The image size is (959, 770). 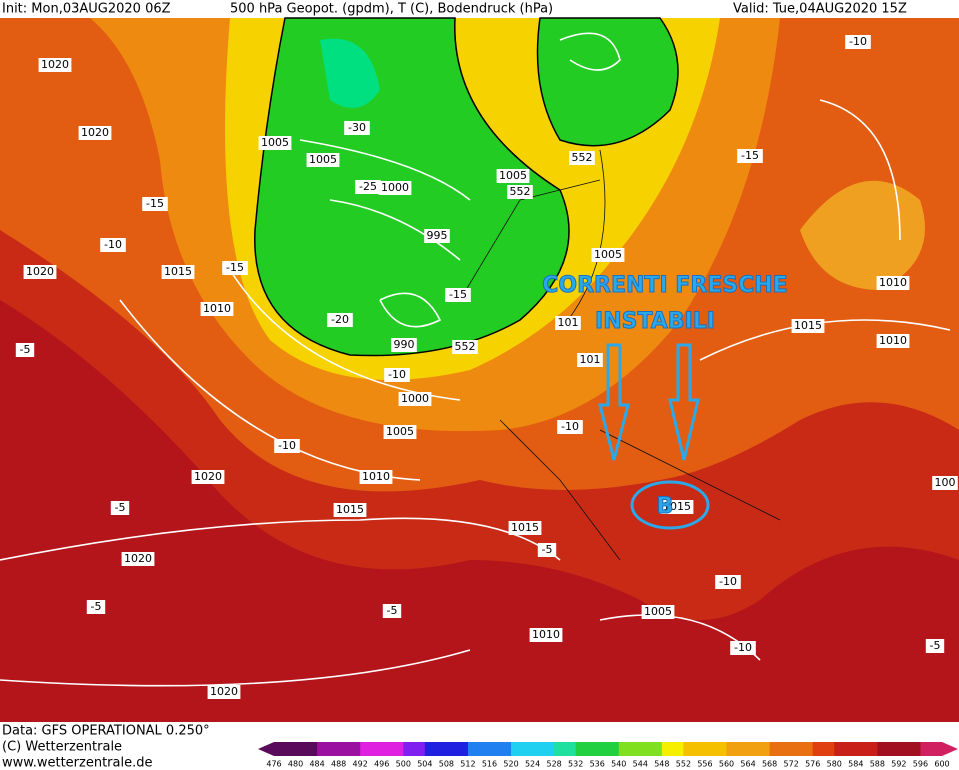 I want to click on footer-copyright: (C) Wetterzentrale, so click(x=62, y=747).